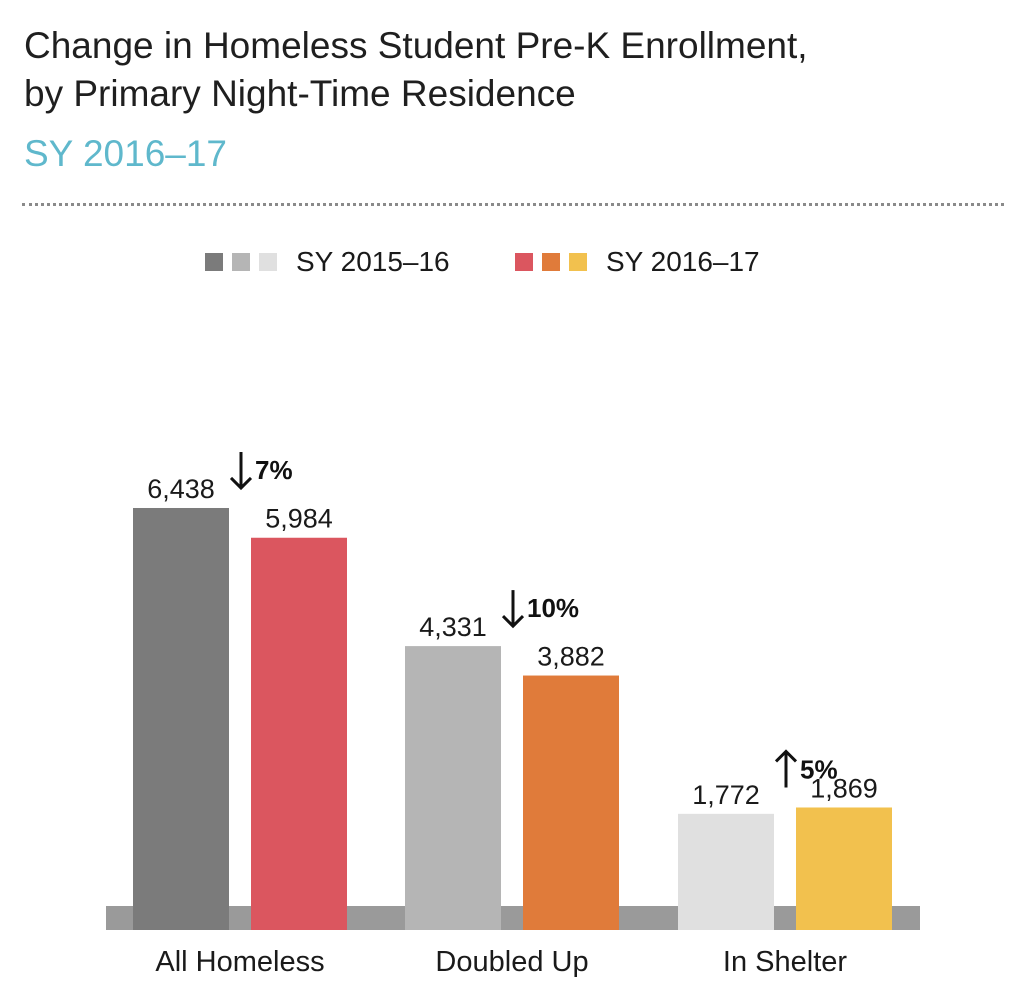 The image size is (1024, 990). I want to click on legend: SY 2015–16 SY 2016–17, so click(512, 262).